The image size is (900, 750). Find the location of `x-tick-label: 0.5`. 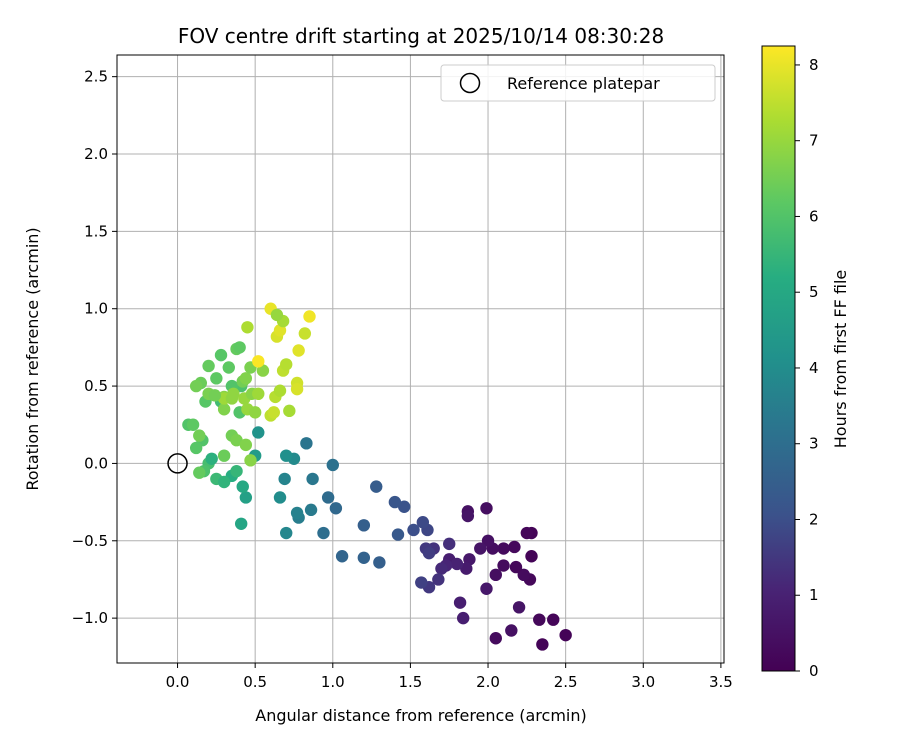

x-tick-label: 0.5 is located at coordinates (255, 682).